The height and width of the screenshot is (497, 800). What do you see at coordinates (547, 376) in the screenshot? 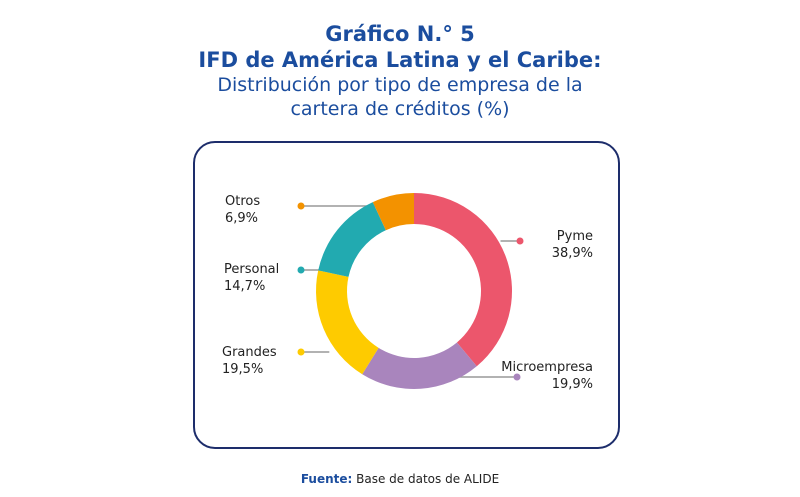
I see `label-microempresa: Microempresa 19,9%` at bounding box center [547, 376].